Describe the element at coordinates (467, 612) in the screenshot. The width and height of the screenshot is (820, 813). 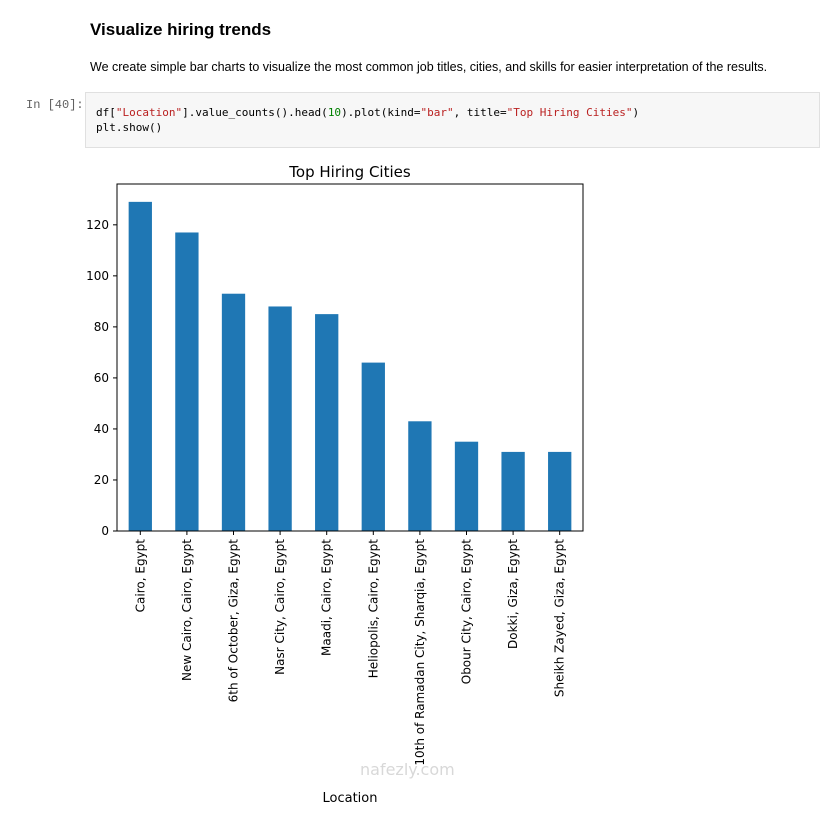
I see `x-tick-label: Obour City, Cairo, Egypt` at that location.